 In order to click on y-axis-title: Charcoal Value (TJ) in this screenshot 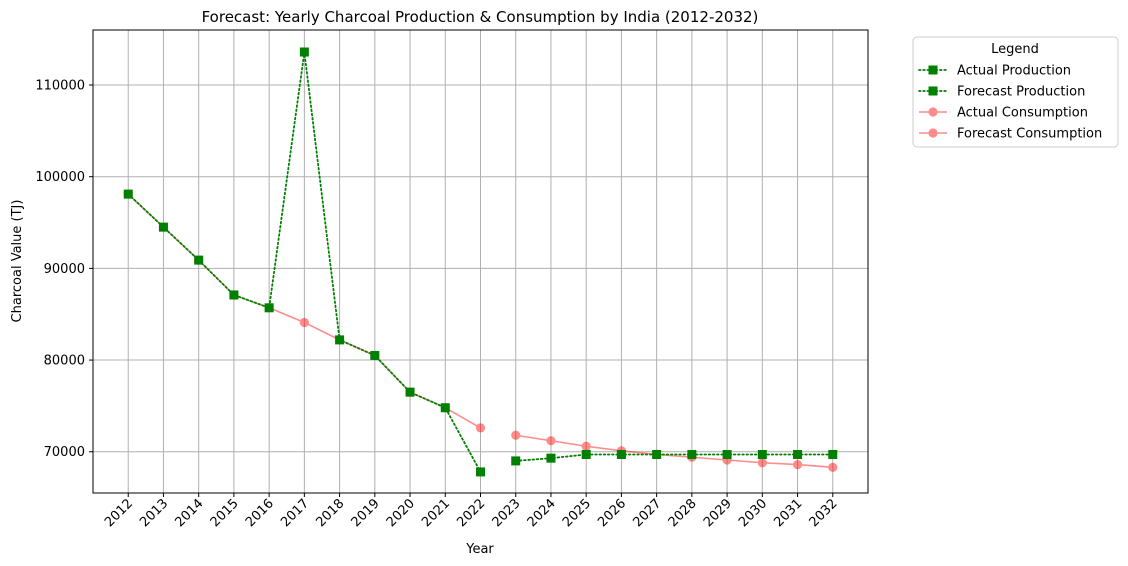, I will do `click(17, 261)`.